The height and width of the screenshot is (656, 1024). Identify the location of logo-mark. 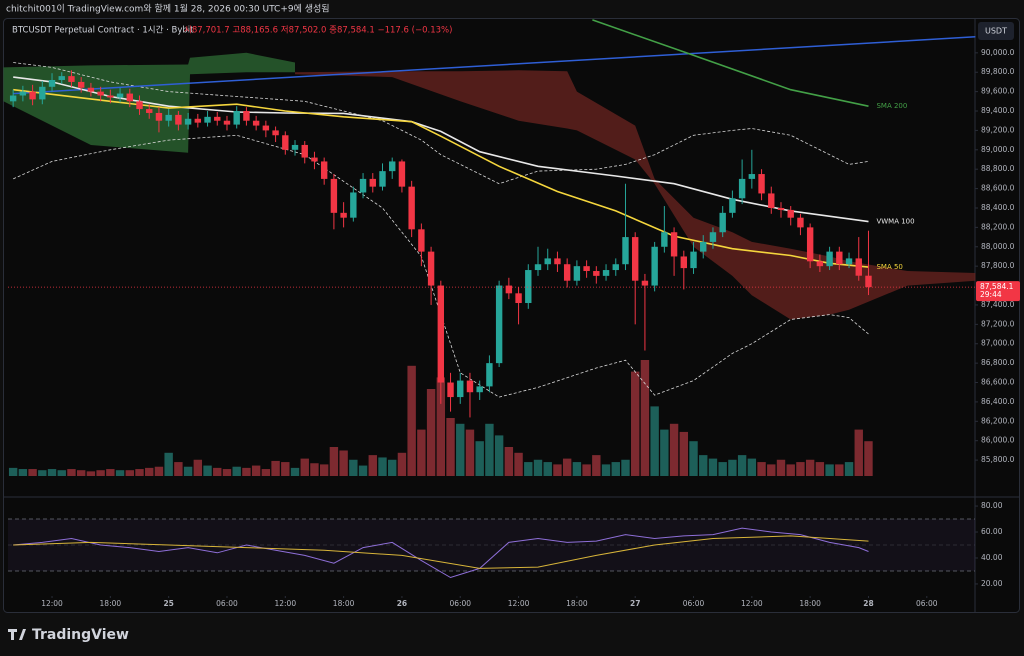
(17, 634).